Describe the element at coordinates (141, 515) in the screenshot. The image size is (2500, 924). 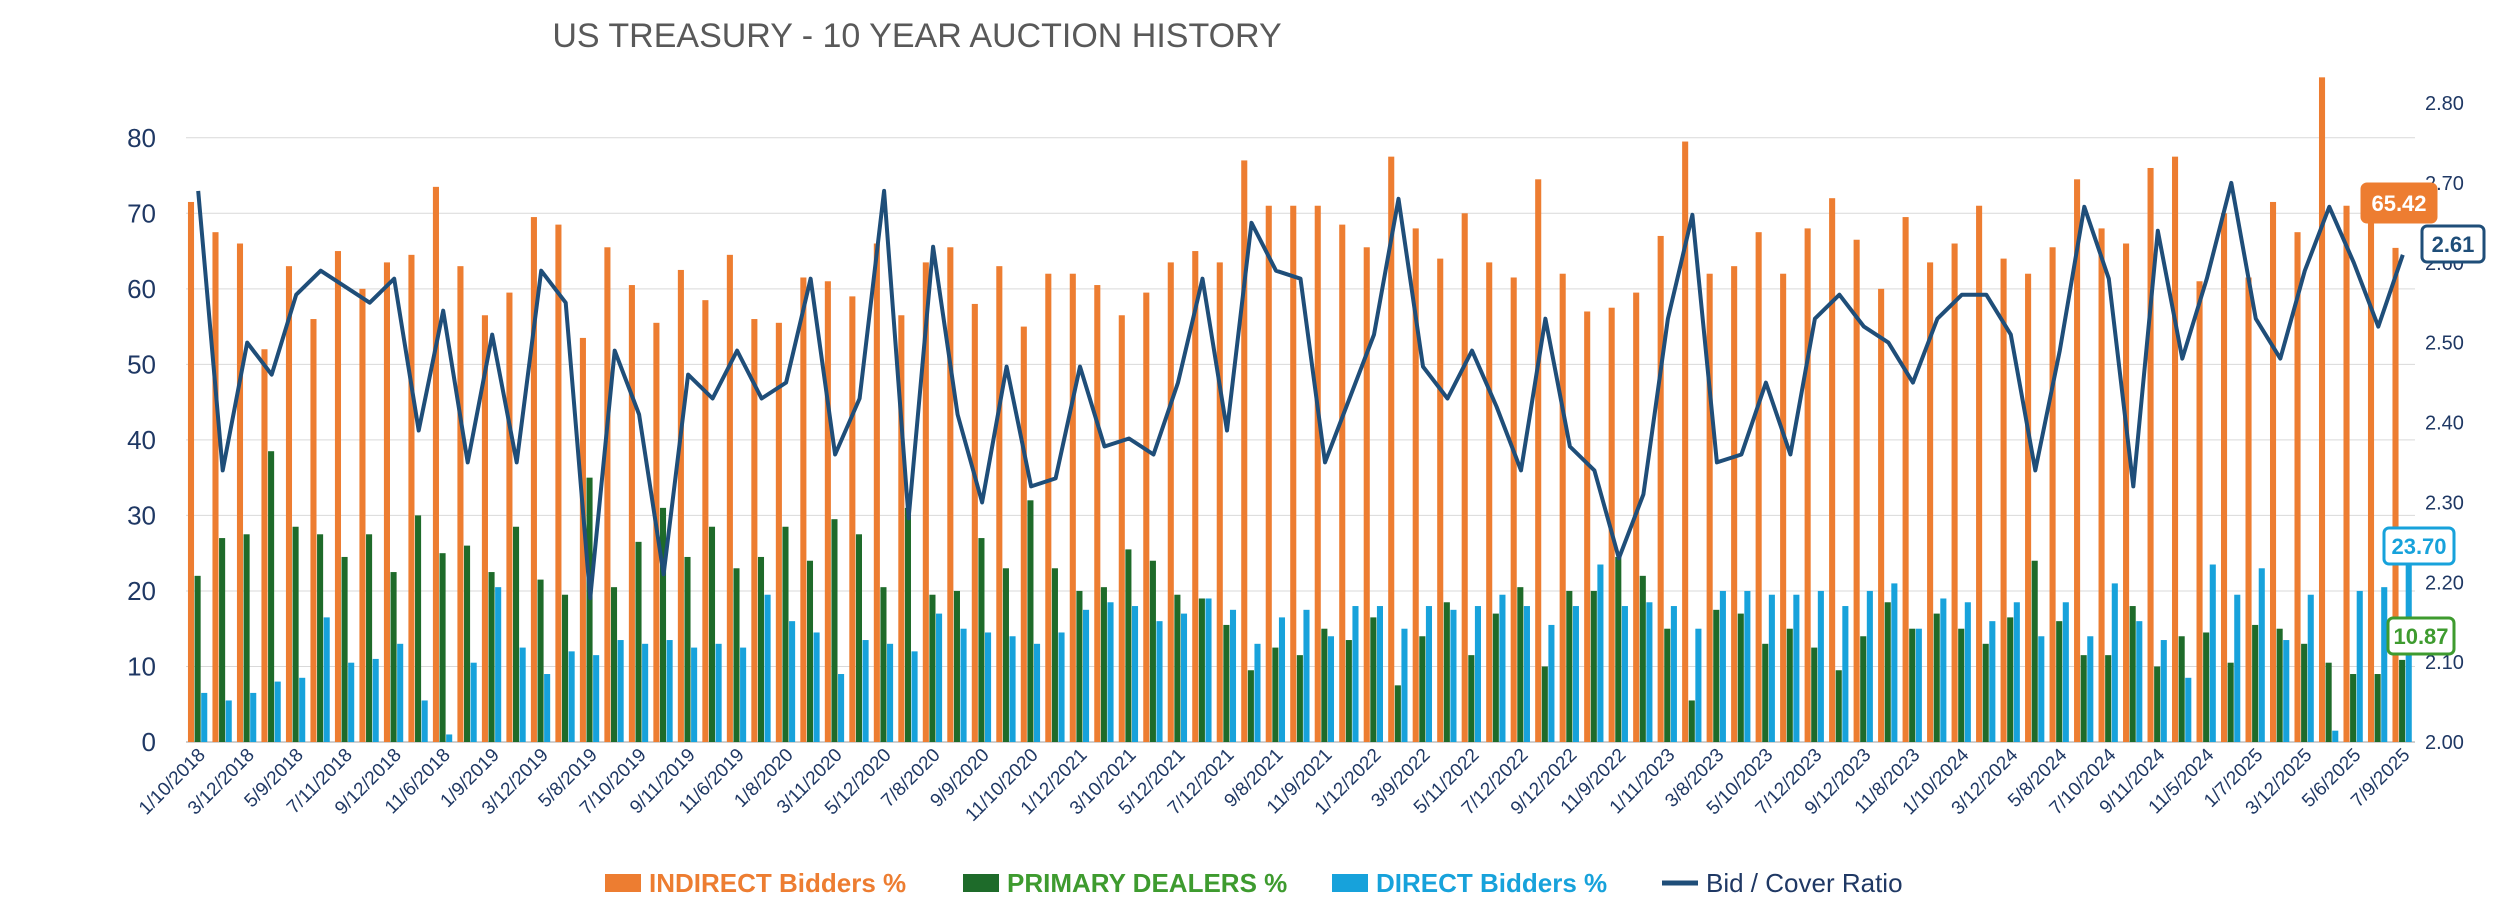
I see `left-tick-label: 30` at that location.